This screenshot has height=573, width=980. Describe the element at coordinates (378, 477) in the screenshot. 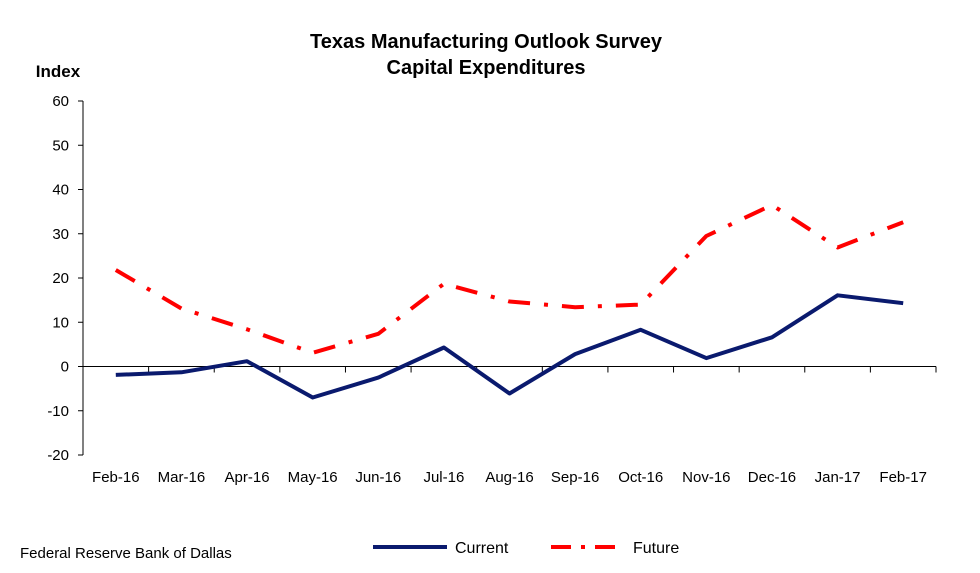

I see `x-tick-label: Jun-16` at that location.